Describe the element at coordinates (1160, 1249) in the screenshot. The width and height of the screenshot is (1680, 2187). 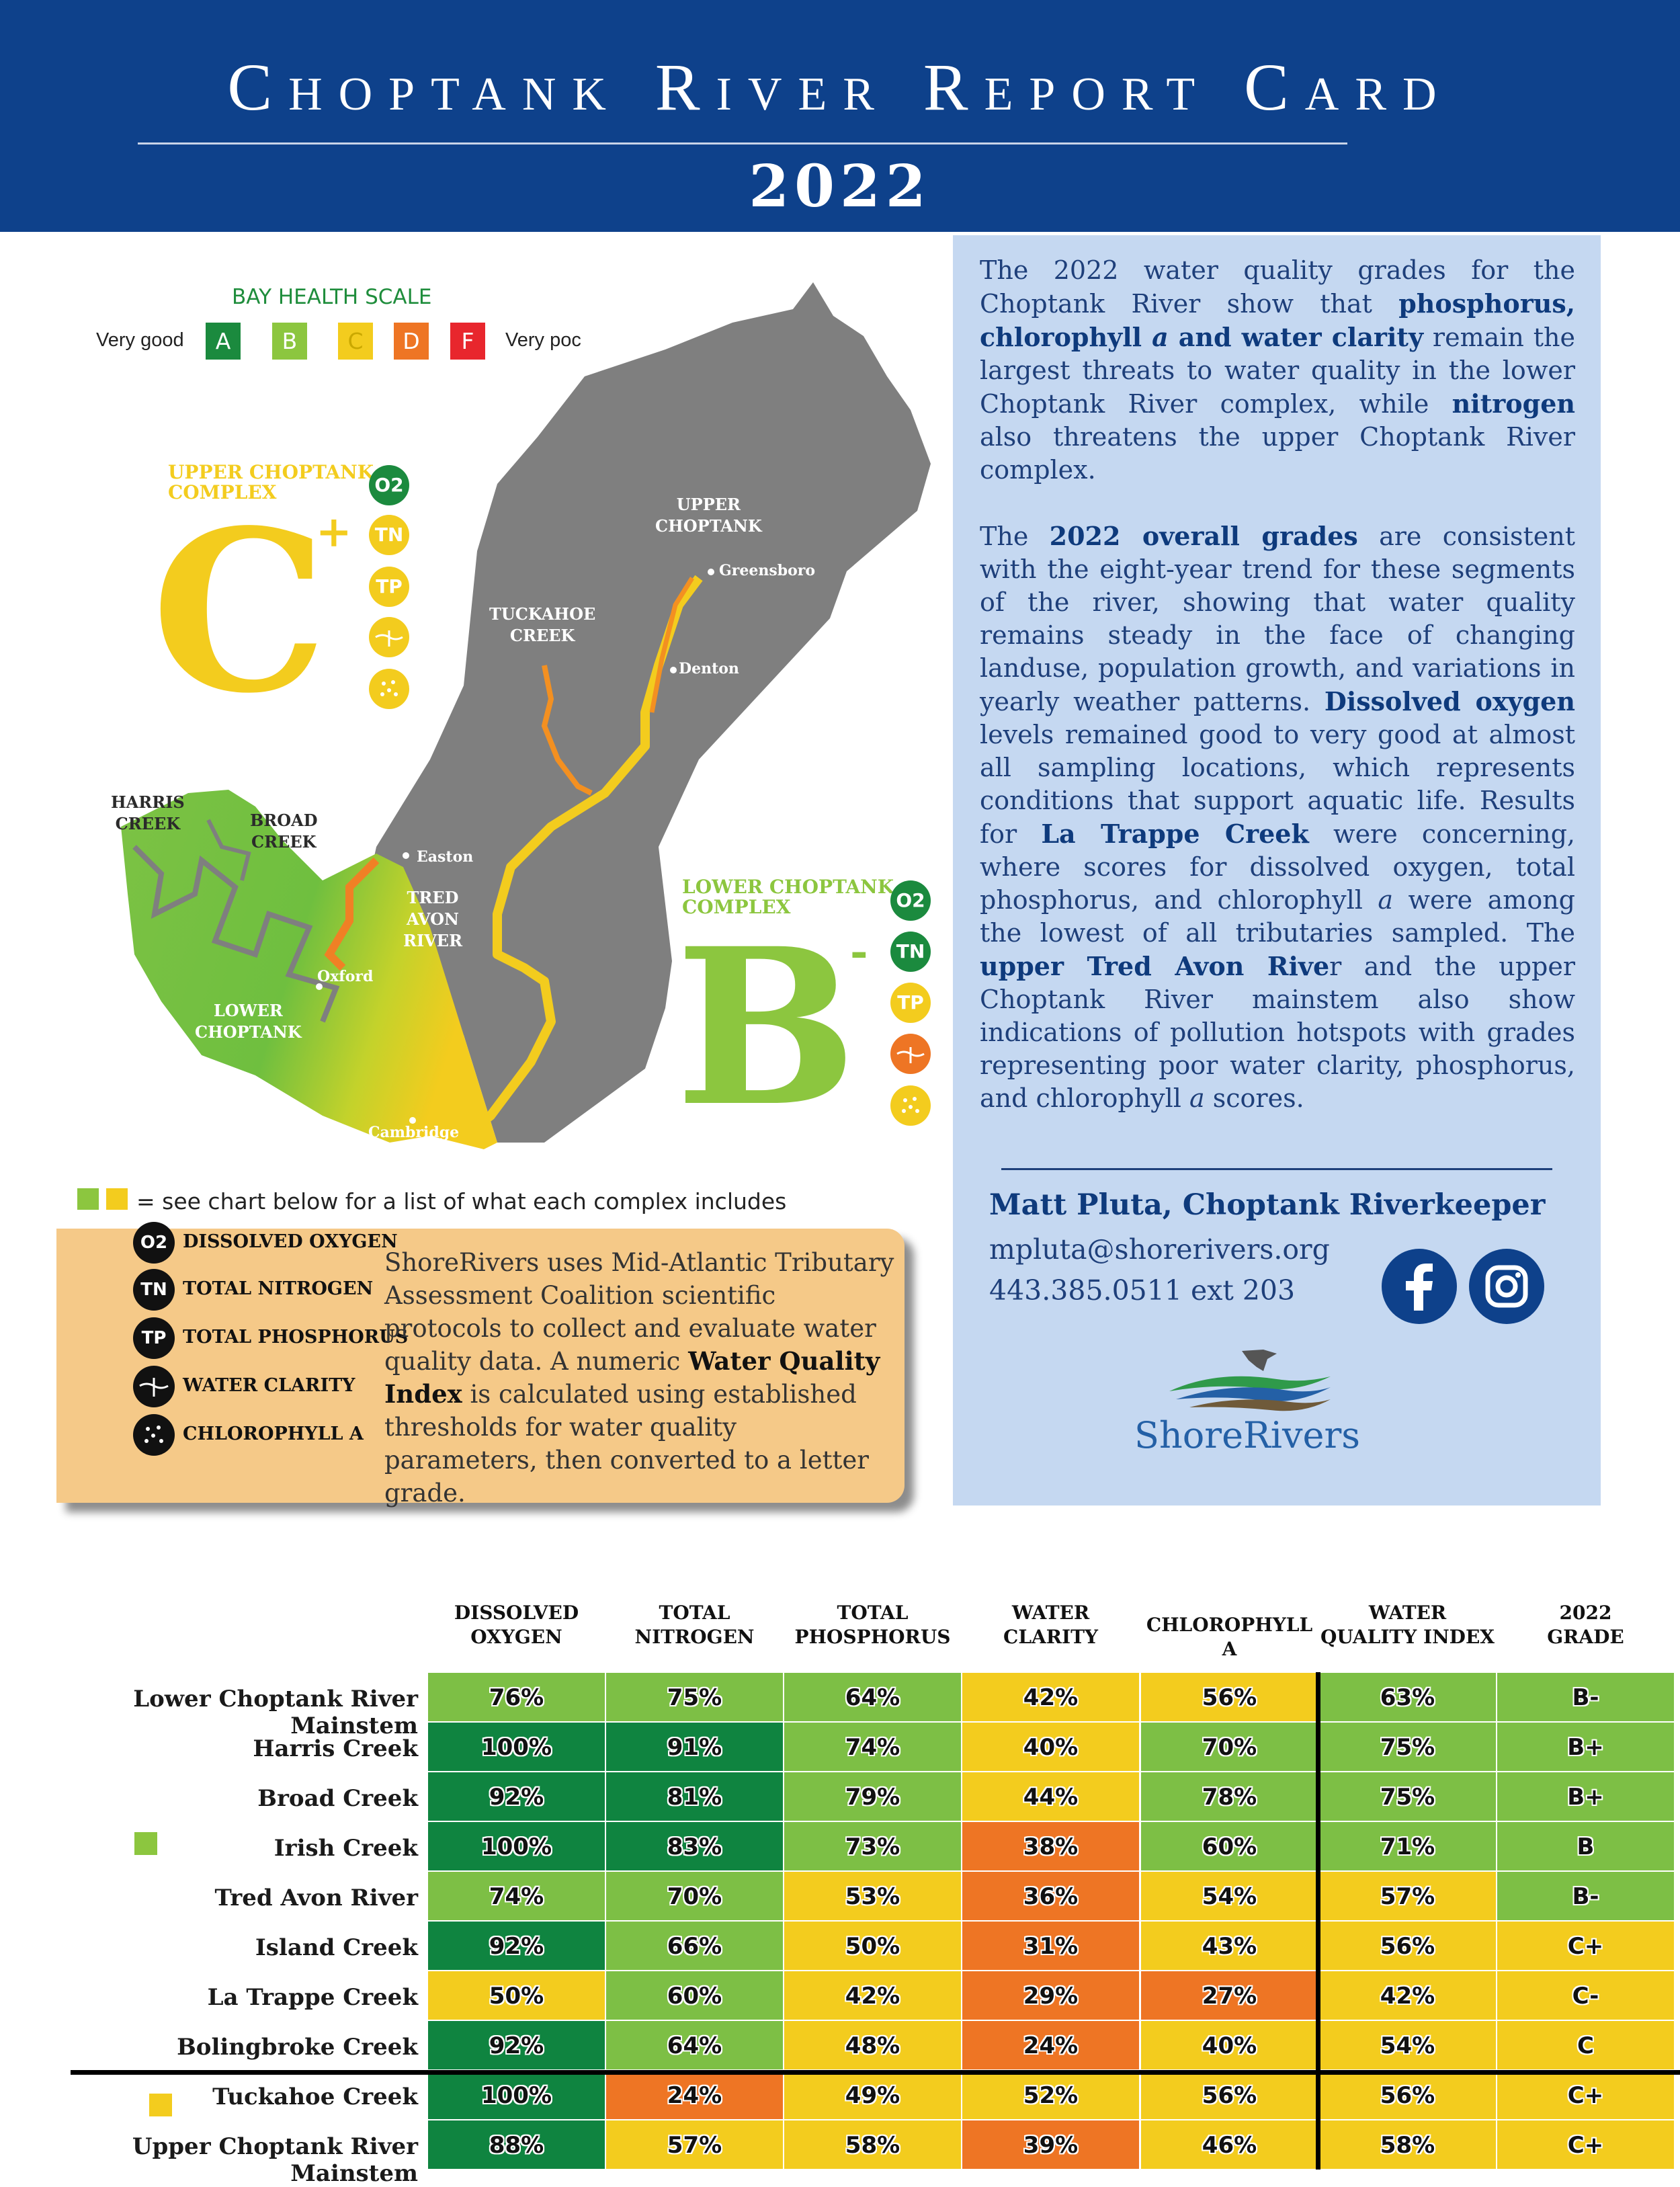
I see `contact-email: mpluta@shorerivers.org` at that location.